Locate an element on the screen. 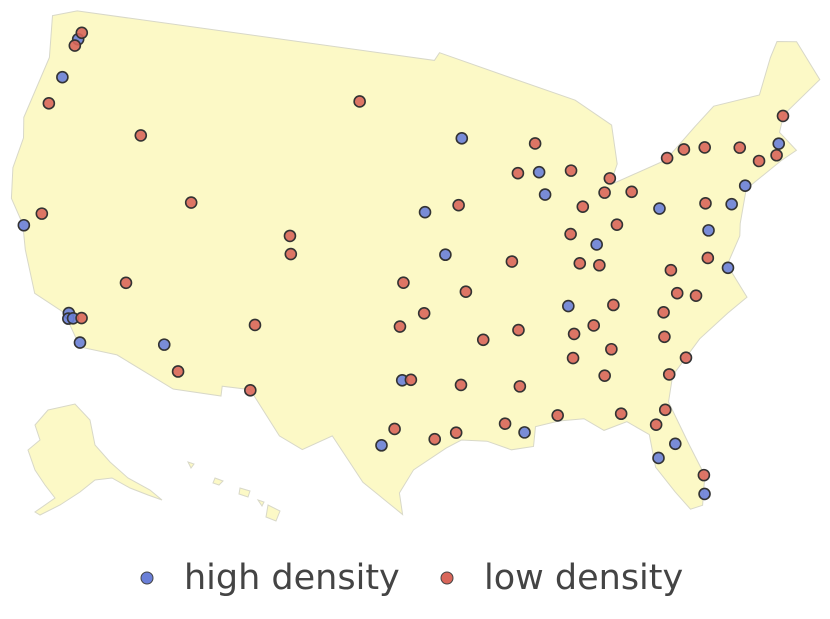 Image resolution: width=830 pixels, height=619 pixels. legend-label: high density is located at coordinates (292, 578).